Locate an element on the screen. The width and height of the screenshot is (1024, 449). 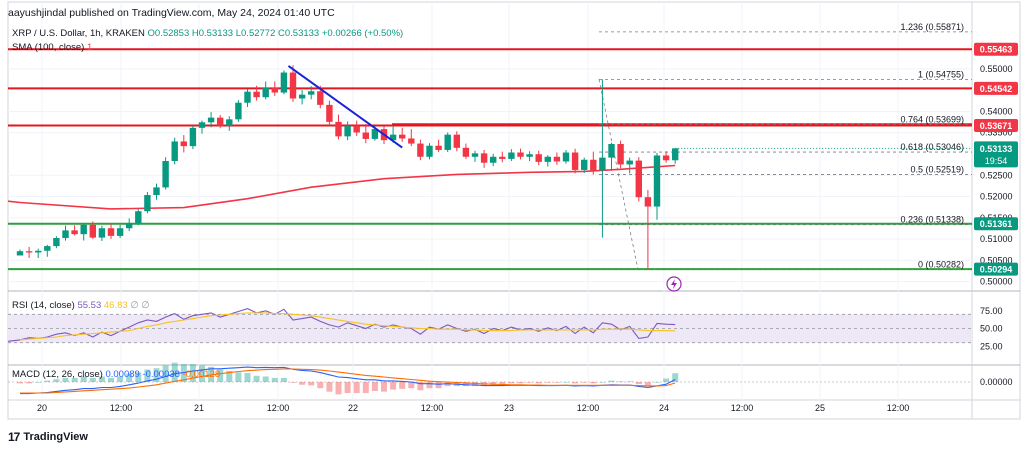
ohlc-open: O0.52853 is located at coordinates (168, 33).